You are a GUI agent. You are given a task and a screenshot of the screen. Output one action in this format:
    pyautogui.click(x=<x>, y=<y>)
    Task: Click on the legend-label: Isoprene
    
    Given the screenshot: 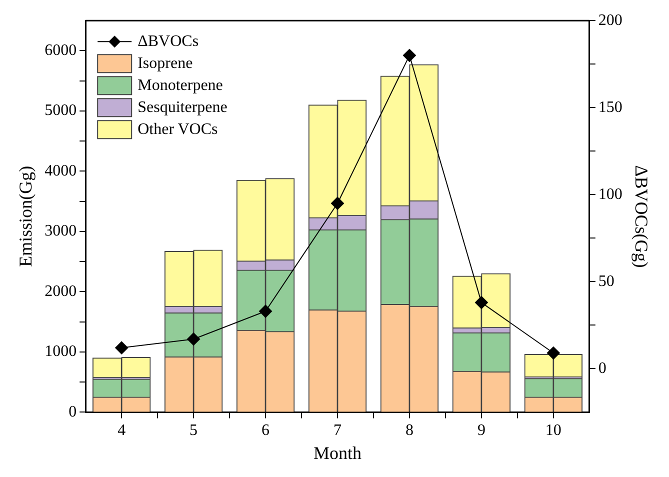 What is the action you would take?
    pyautogui.click(x=165, y=63)
    